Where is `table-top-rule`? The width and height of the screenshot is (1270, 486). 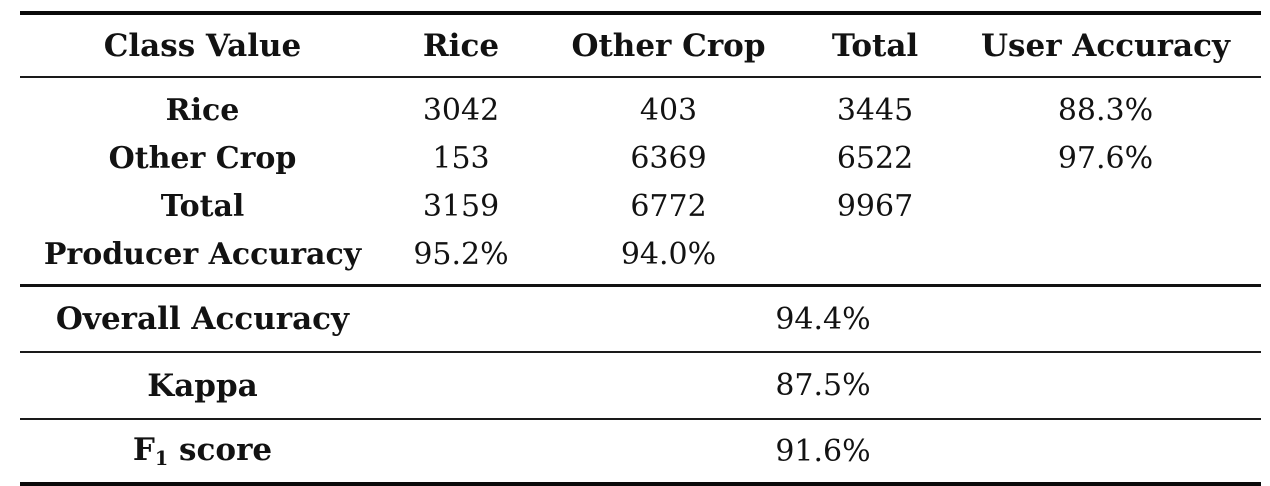 table-top-rule is located at coordinates (640, 13).